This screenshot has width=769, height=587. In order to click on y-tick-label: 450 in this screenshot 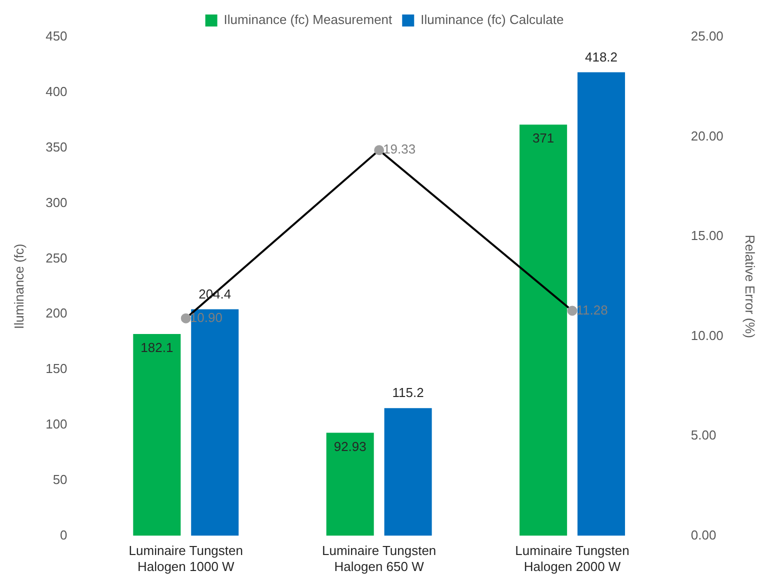, I will do `click(57, 36)`.